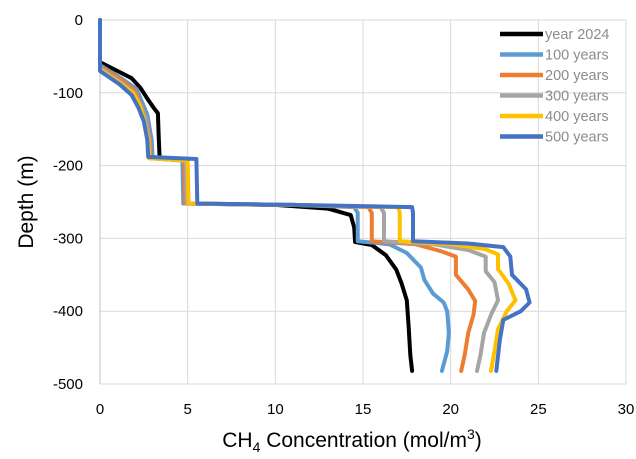  What do you see at coordinates (68, 93) in the screenshot?
I see `y-tick-label: -100` at bounding box center [68, 93].